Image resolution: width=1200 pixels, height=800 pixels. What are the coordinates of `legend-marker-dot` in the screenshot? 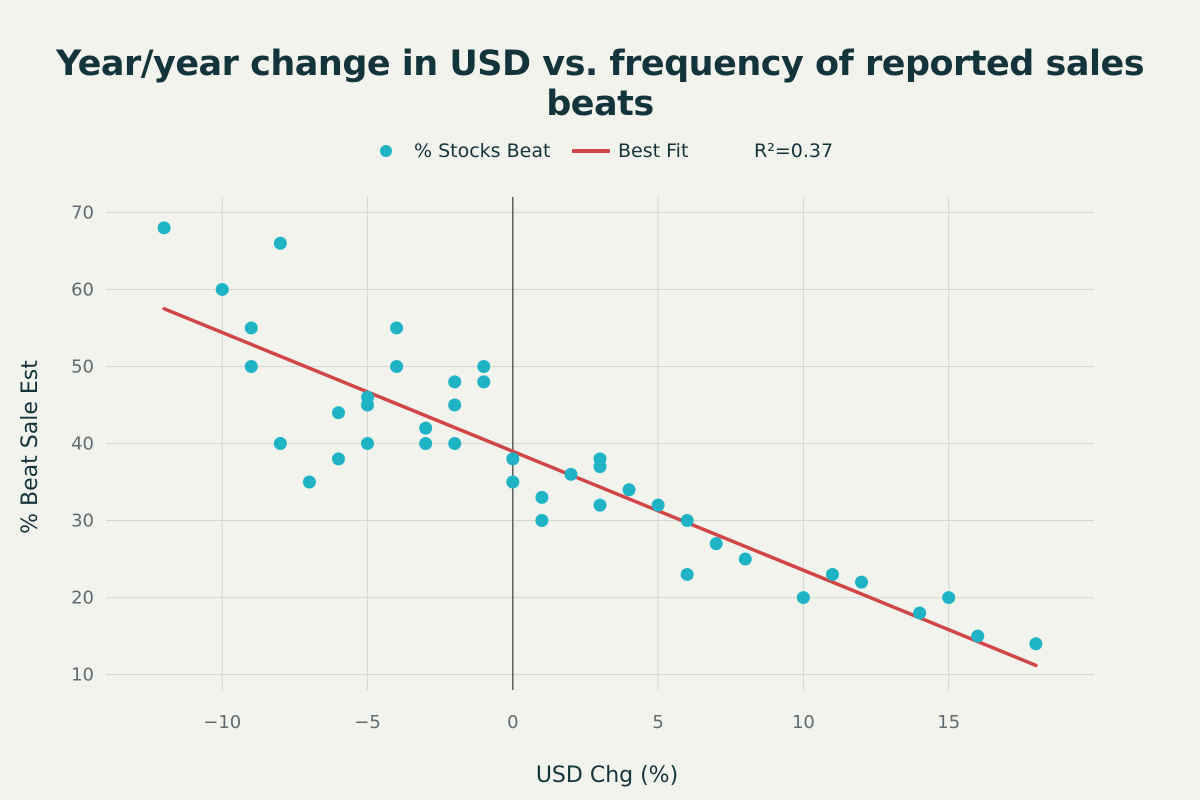 It's located at (386, 151).